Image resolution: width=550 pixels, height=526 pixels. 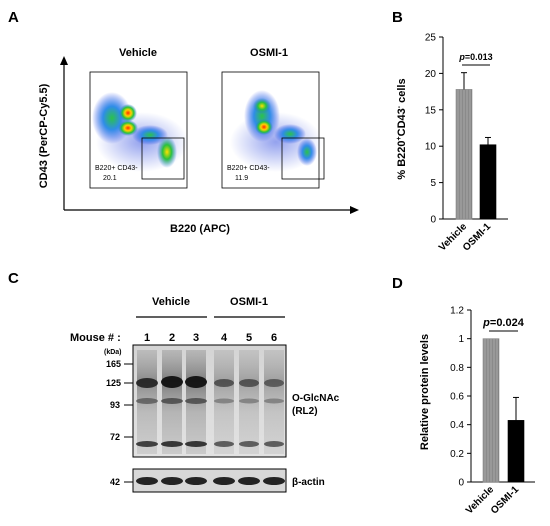 I want to click on lane-number: 3, so click(x=196, y=338).